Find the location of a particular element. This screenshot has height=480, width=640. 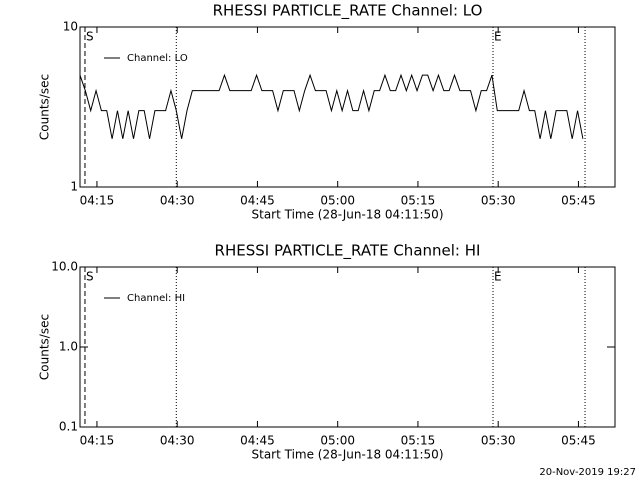

y-tick-label: 0.1 is located at coordinates (68, 427).